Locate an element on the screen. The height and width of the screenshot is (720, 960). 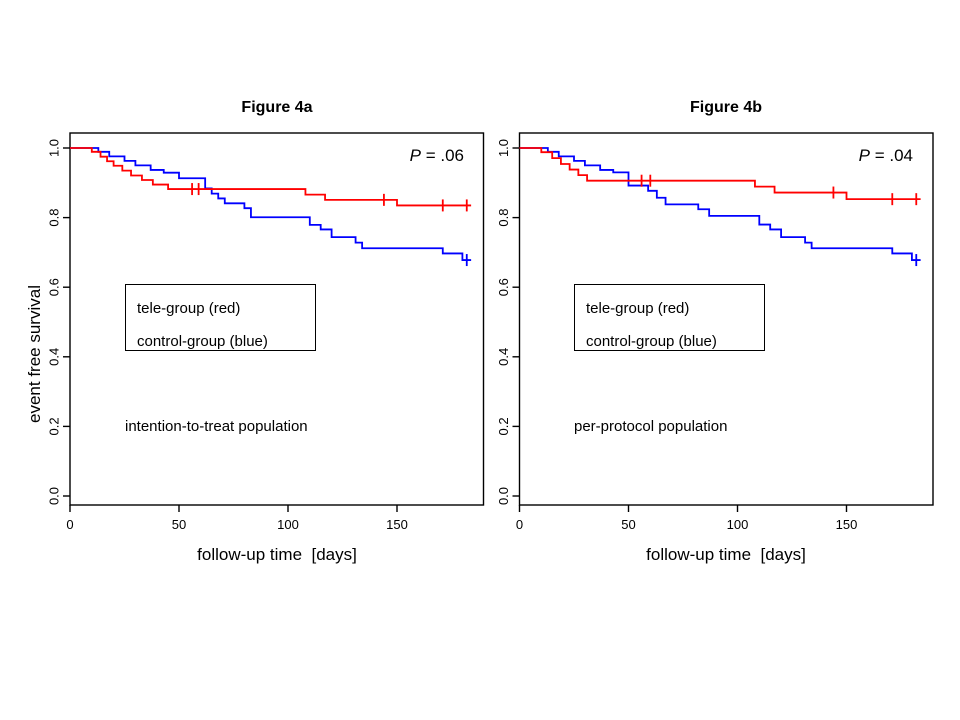
p-value-text: = .04 is located at coordinates (891, 155).